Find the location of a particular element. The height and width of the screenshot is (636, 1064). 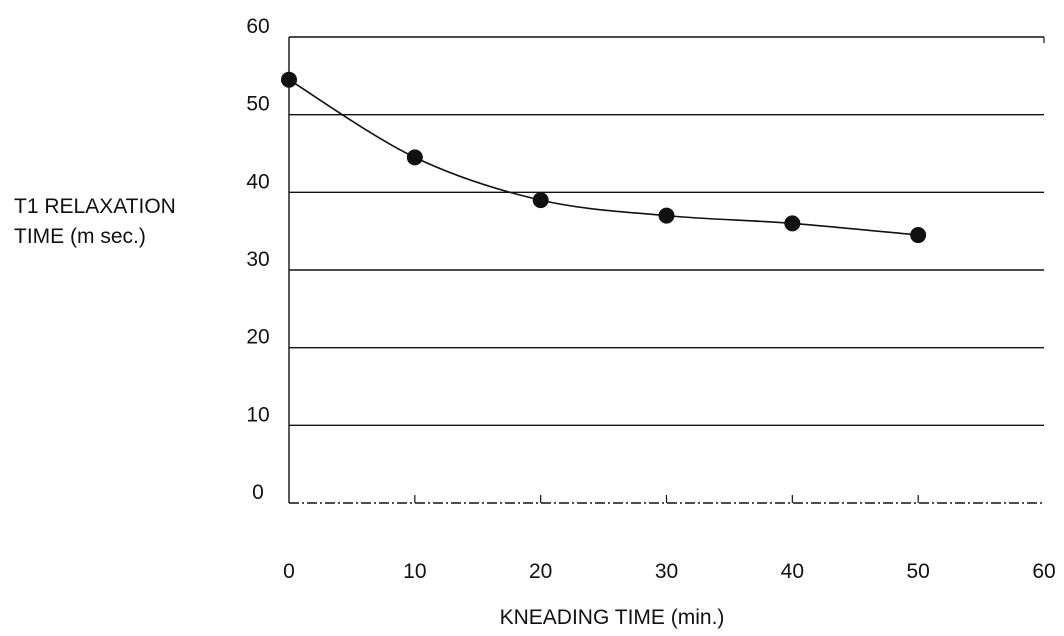

y-tick-label-20: 20 is located at coordinates (257, 337).